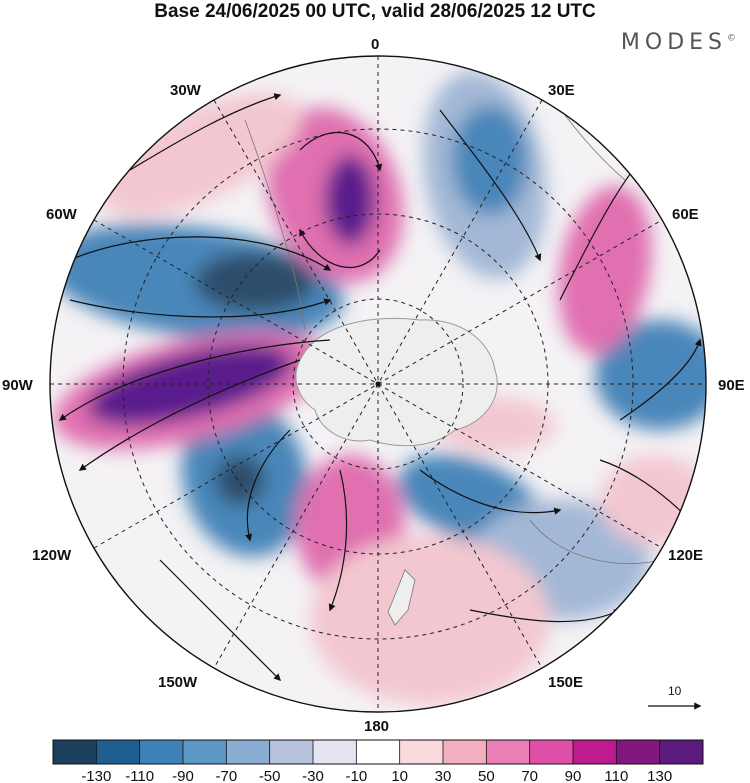  I want to click on colorbar, so click(378, 752).